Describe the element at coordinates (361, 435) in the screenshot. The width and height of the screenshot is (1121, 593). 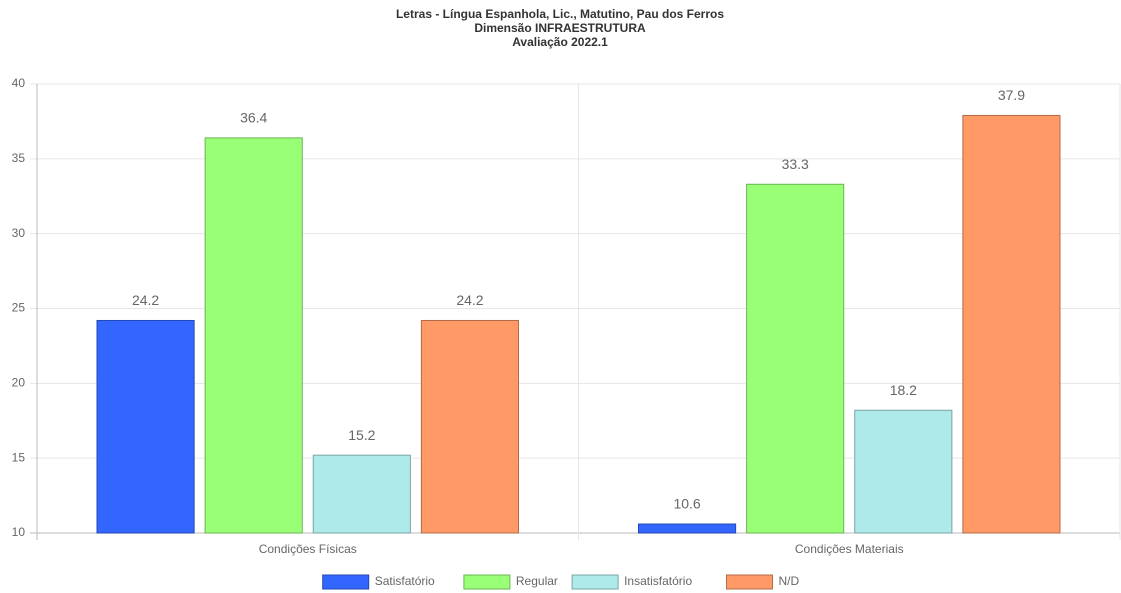
I see `value-label: 15.2` at that location.